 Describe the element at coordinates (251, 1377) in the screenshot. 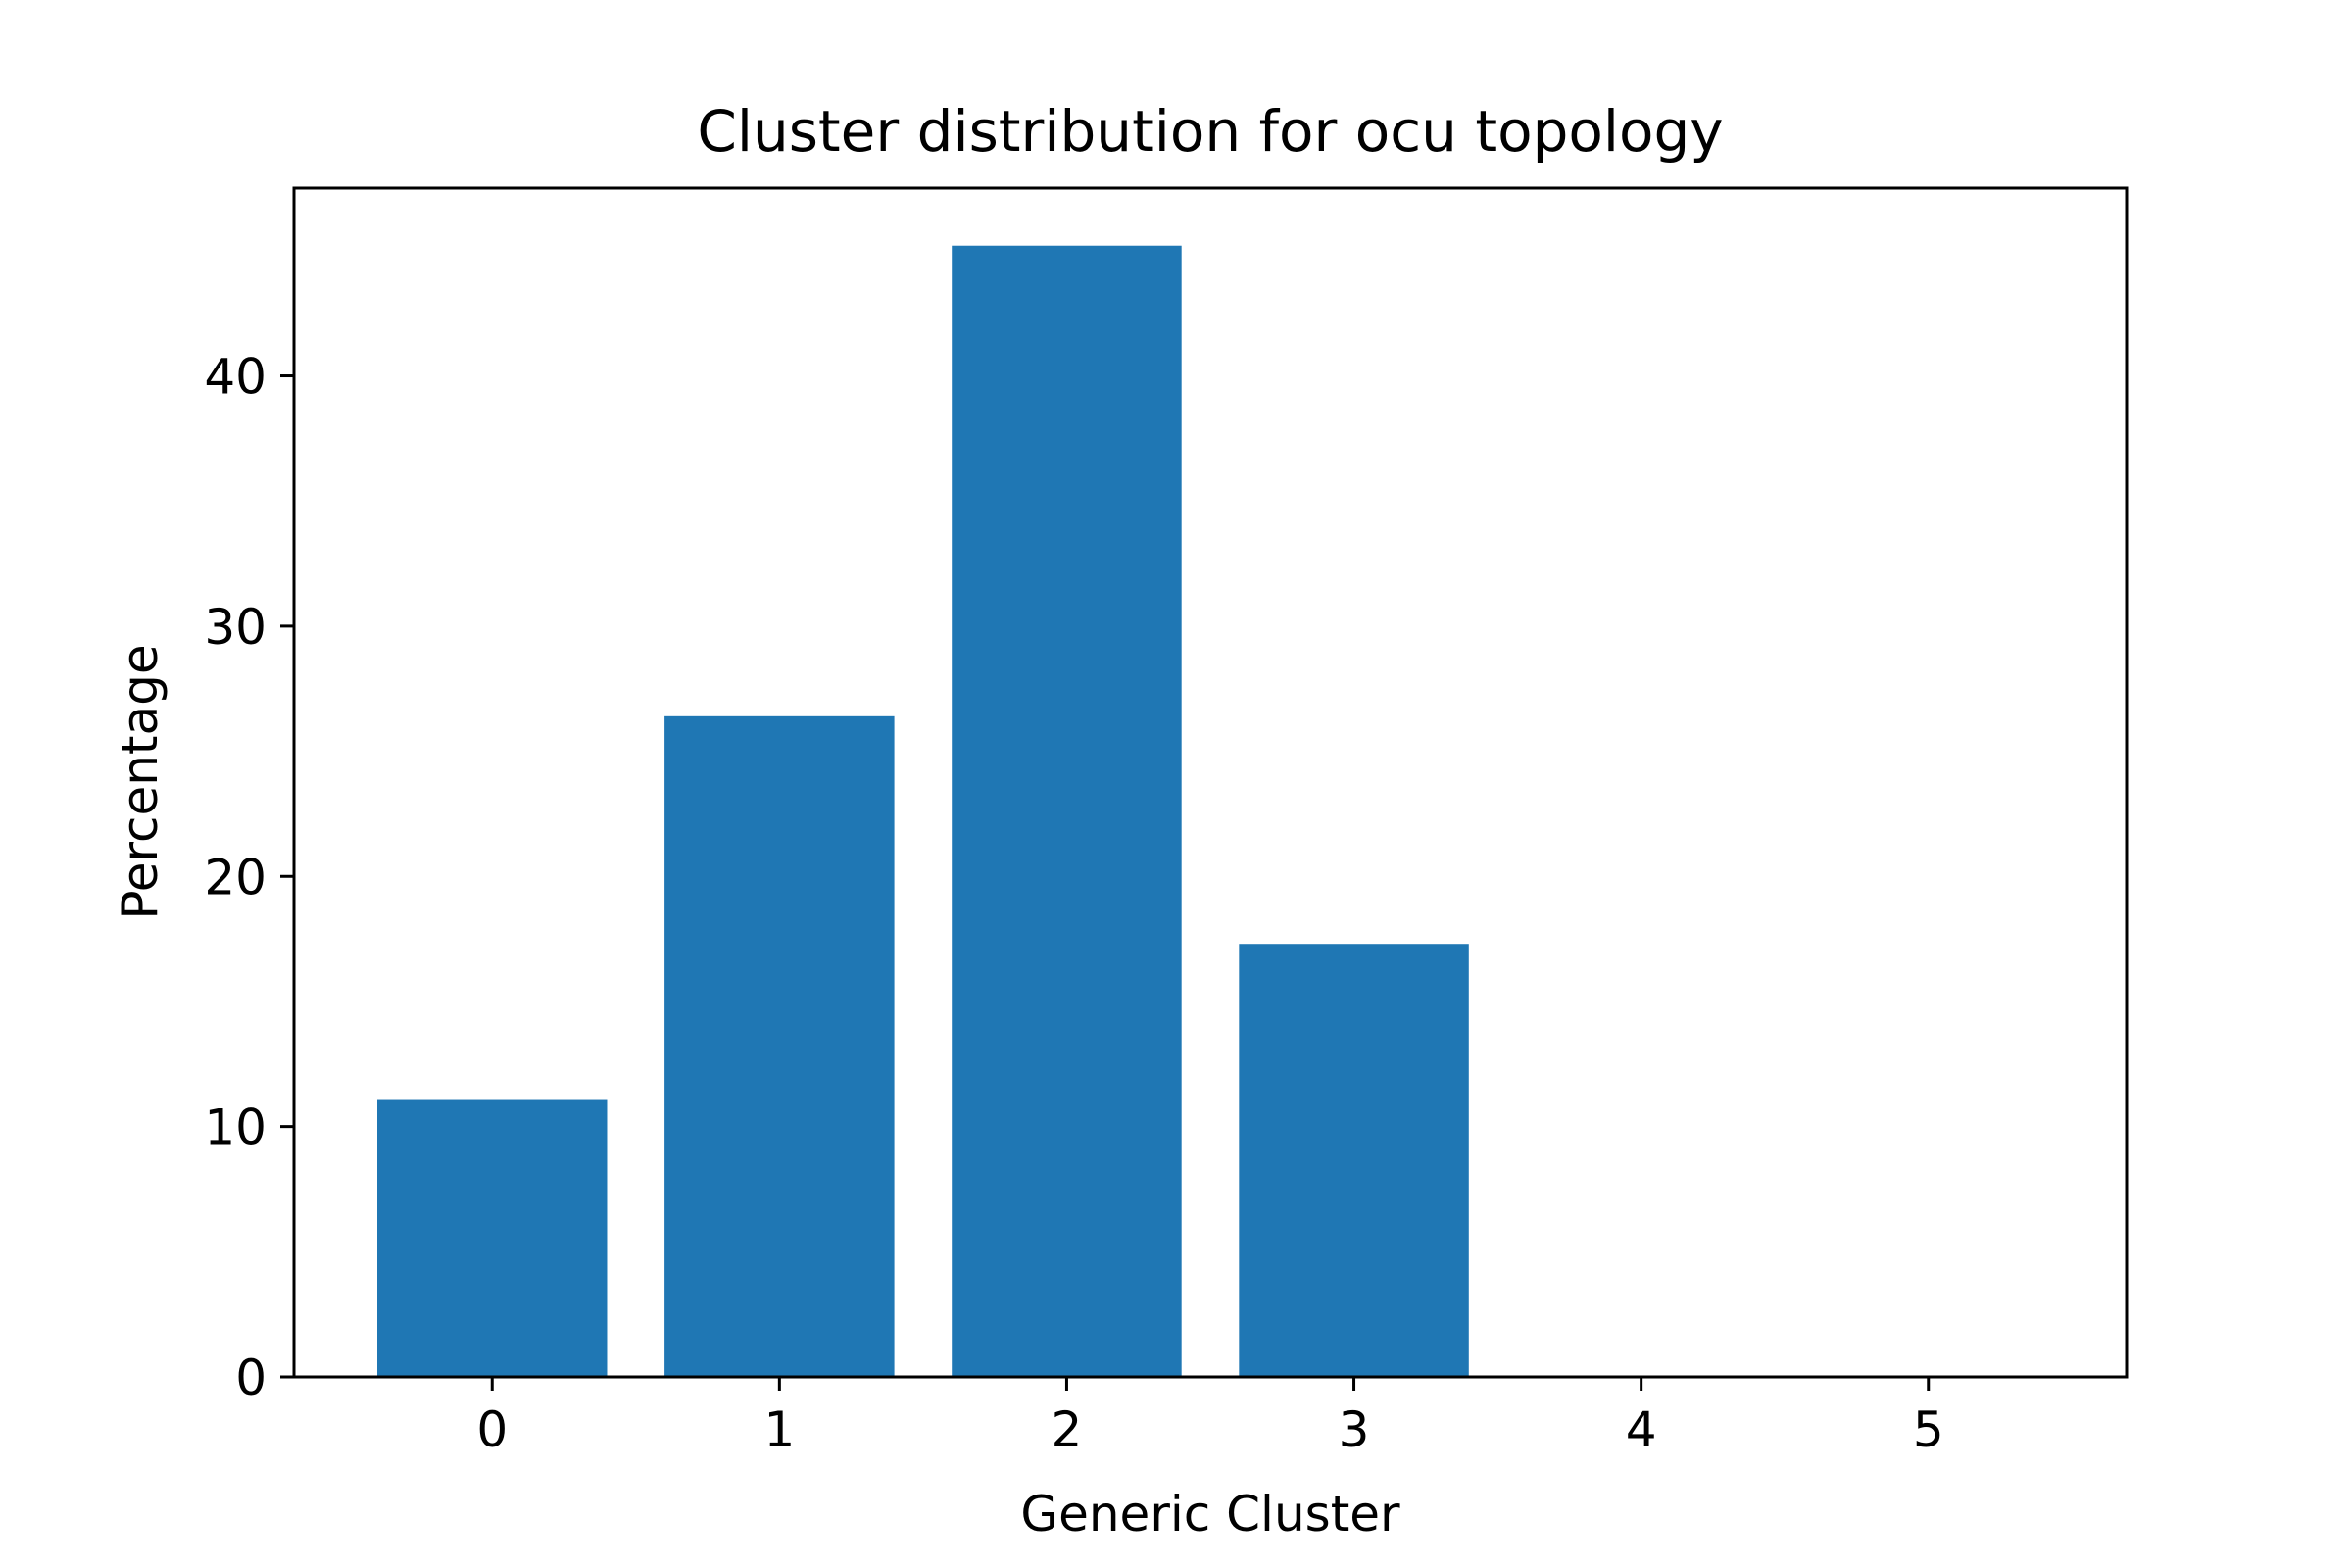

I see `y-tick-label-0: 0` at that location.